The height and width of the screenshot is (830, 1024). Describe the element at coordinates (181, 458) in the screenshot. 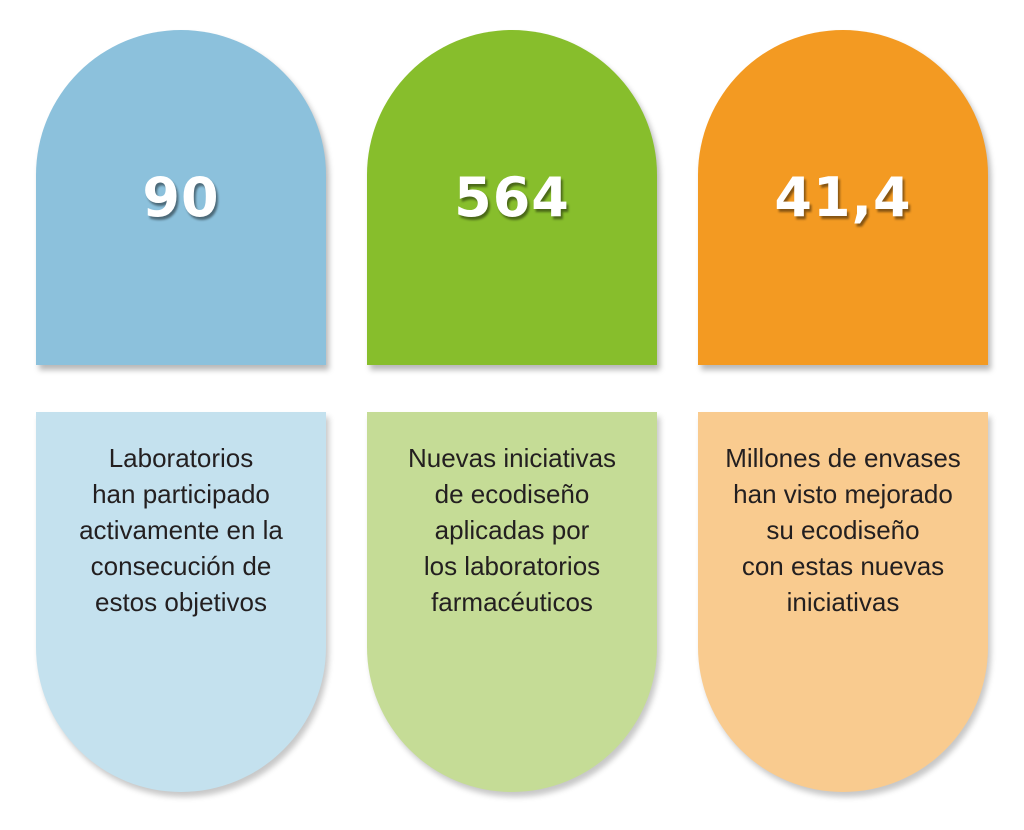

I see `stat-description-line: Laboratorios` at that location.